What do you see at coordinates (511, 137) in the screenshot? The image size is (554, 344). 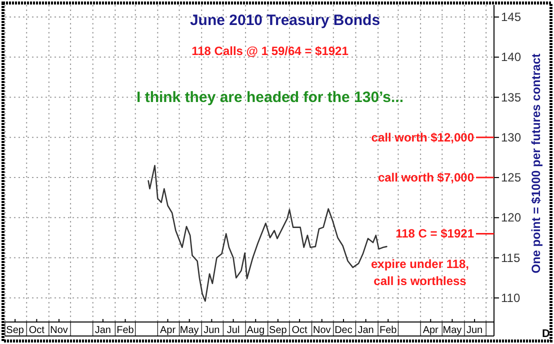 I see `y2-tick-label: 130` at bounding box center [511, 137].